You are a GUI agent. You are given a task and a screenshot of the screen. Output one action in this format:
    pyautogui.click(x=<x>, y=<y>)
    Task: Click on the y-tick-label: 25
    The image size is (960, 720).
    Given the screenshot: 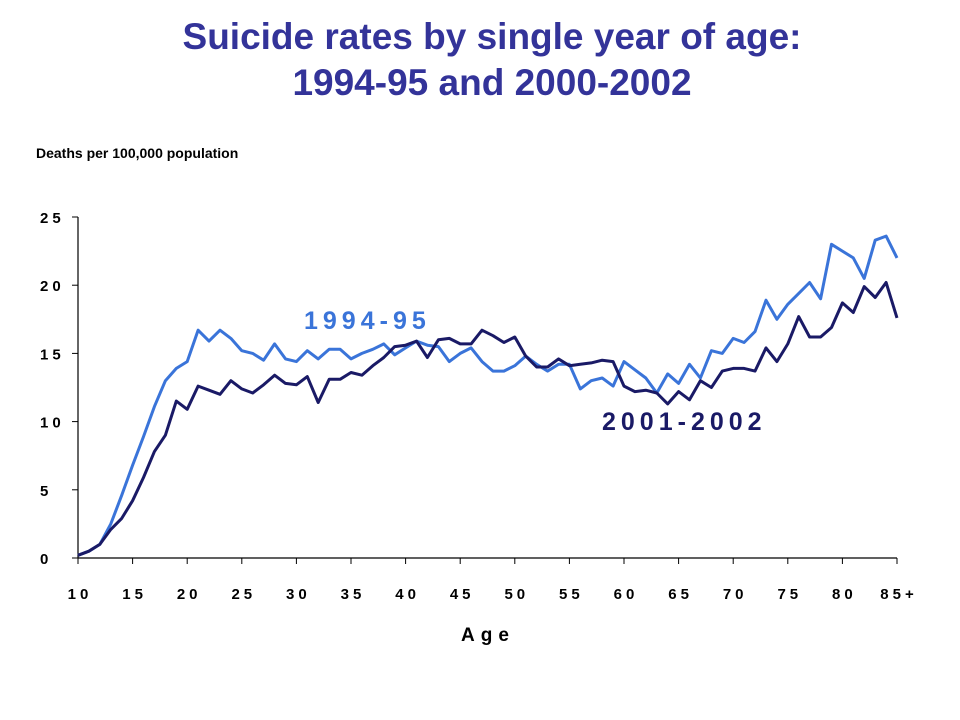 What is the action you would take?
    pyautogui.click(x=52, y=218)
    